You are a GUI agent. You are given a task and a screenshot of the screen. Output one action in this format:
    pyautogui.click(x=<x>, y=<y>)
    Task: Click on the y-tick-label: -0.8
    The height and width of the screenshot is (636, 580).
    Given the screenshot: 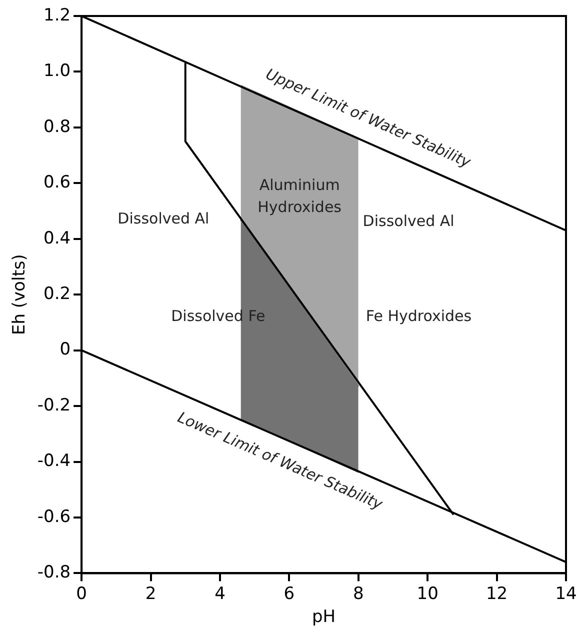 What is the action you would take?
    pyautogui.click(x=54, y=572)
    